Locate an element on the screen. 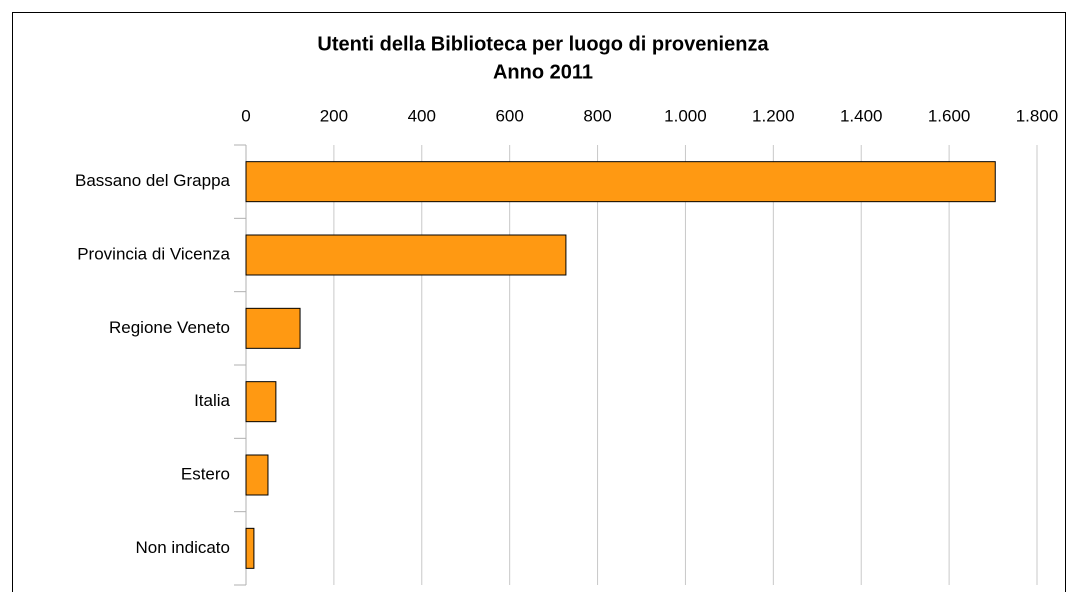 The image size is (1078, 592). x-tick-label: 600 is located at coordinates (509, 115).